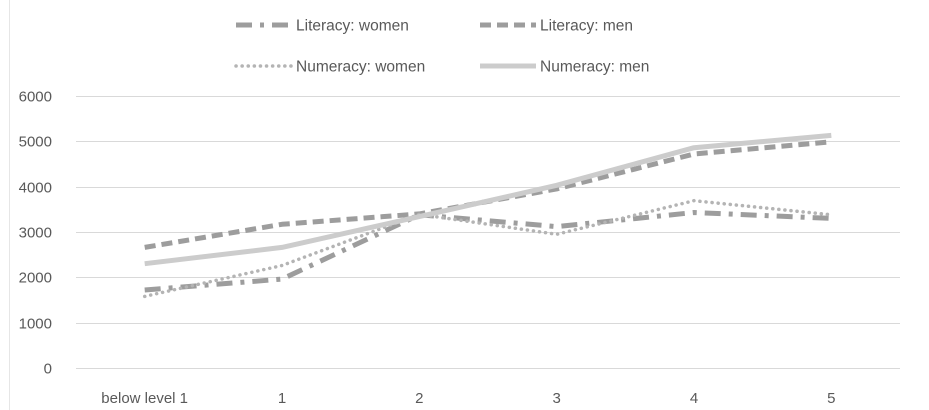  I want to click on y-tick-label: 6000, so click(35, 97).